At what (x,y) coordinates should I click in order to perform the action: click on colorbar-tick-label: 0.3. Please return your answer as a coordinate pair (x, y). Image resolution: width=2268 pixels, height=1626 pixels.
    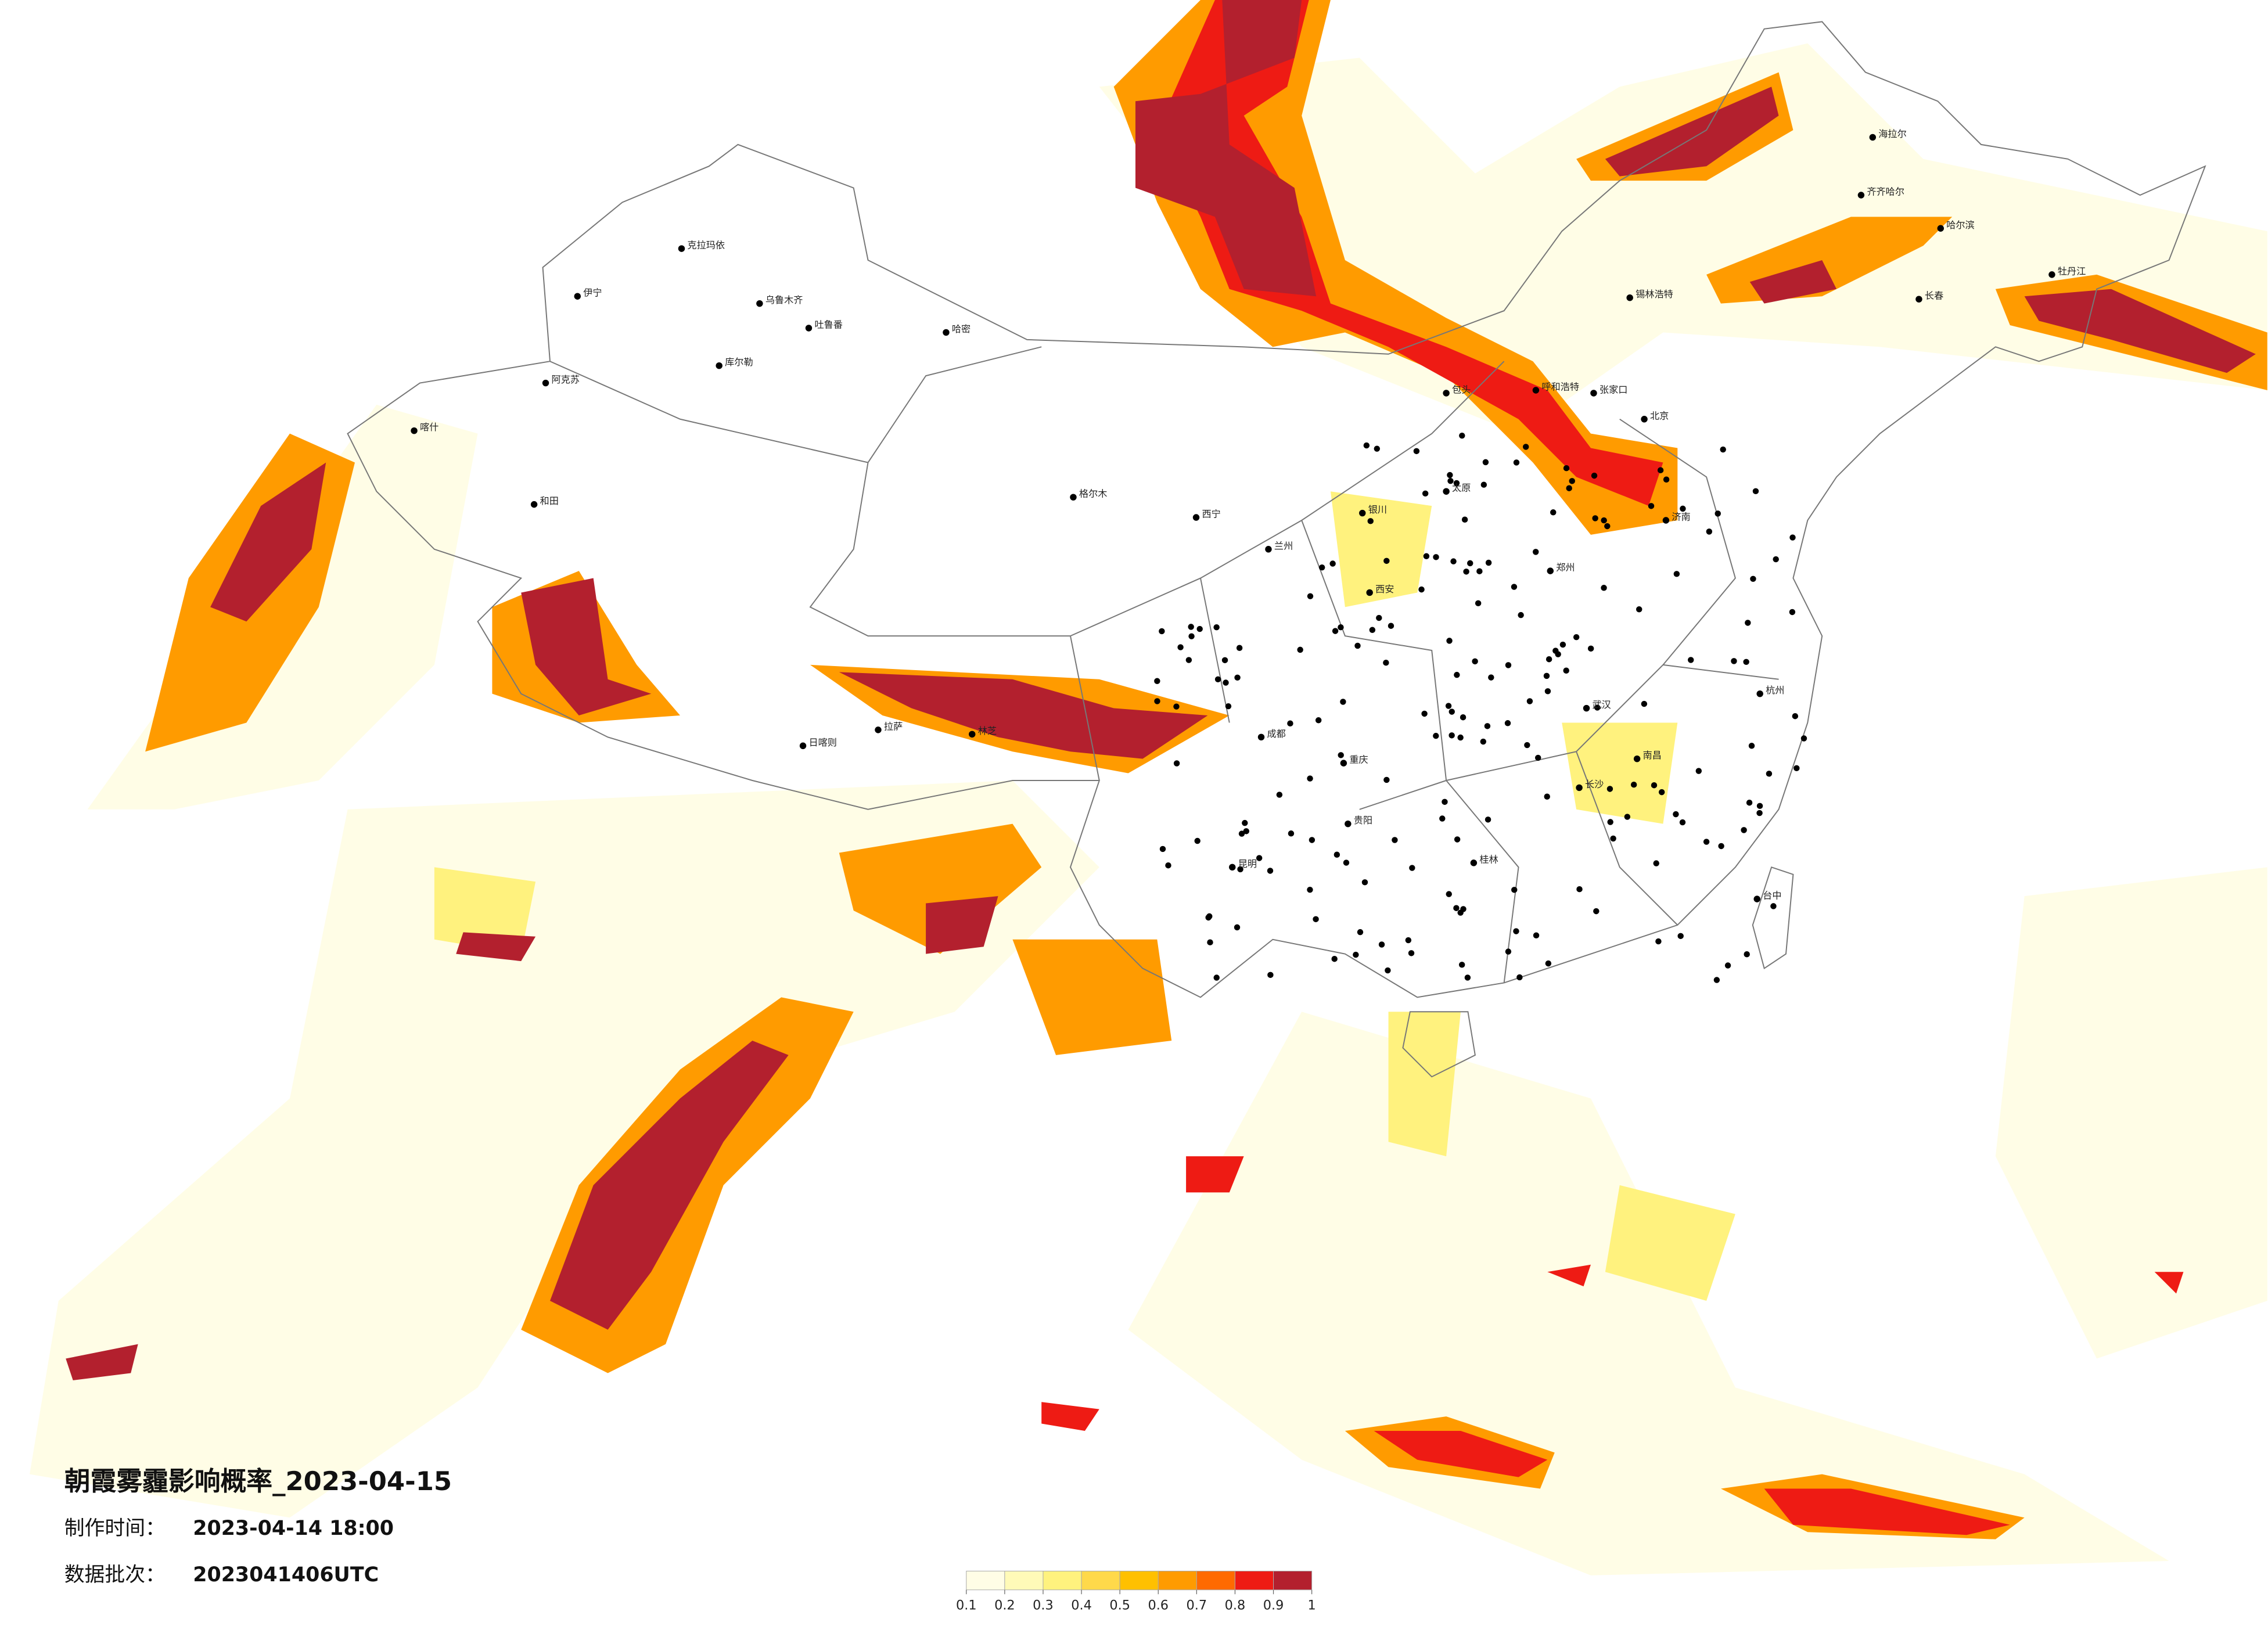
    Looking at the image, I should click on (1043, 1606).